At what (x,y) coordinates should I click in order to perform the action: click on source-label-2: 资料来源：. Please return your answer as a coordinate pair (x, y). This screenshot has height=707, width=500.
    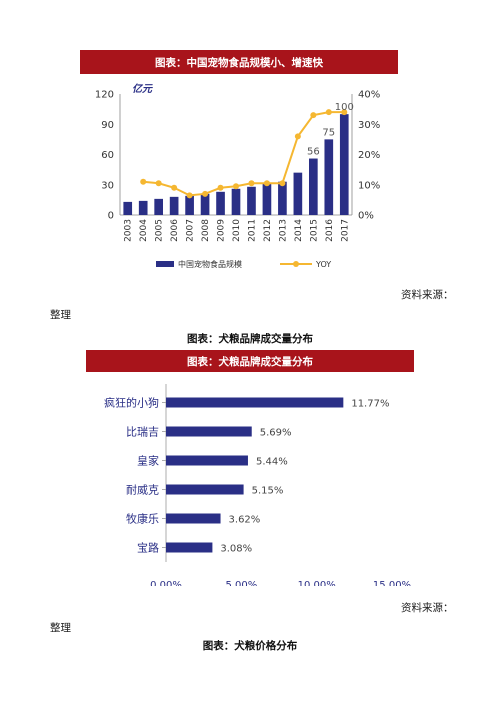
    Looking at the image, I should click on (427, 608).